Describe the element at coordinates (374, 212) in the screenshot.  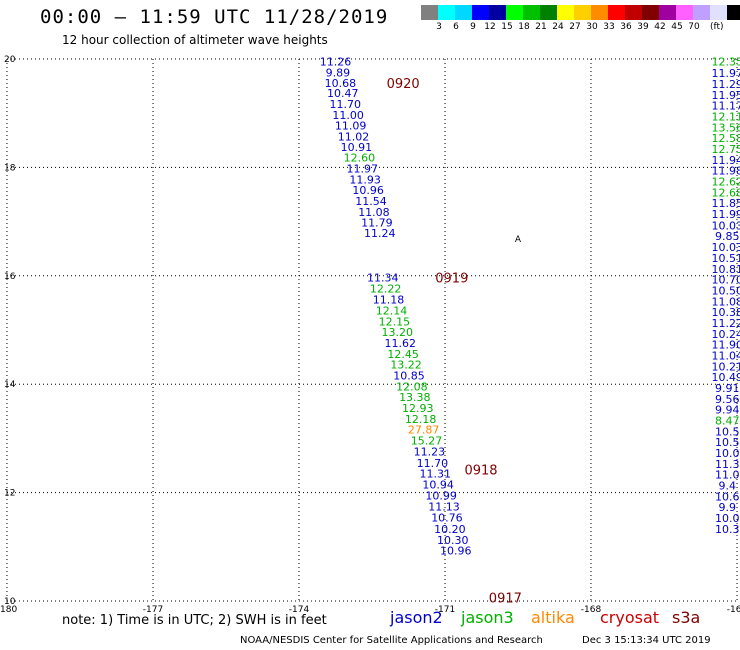
I see `wave-height-value: 11.08` at that location.